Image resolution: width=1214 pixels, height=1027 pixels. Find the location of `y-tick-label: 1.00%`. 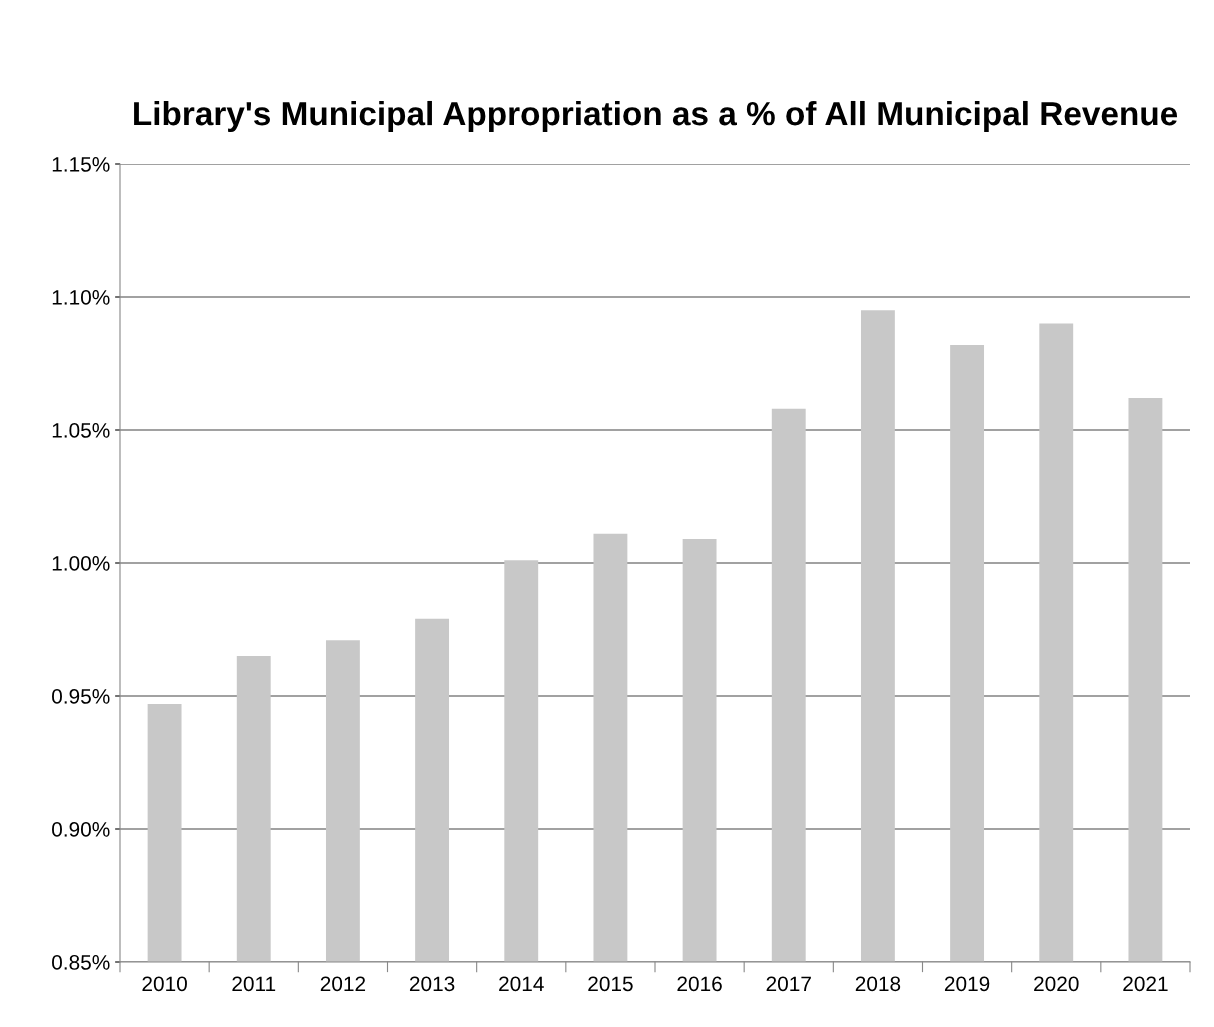

y-tick-label: 1.00% is located at coordinates (81, 563).